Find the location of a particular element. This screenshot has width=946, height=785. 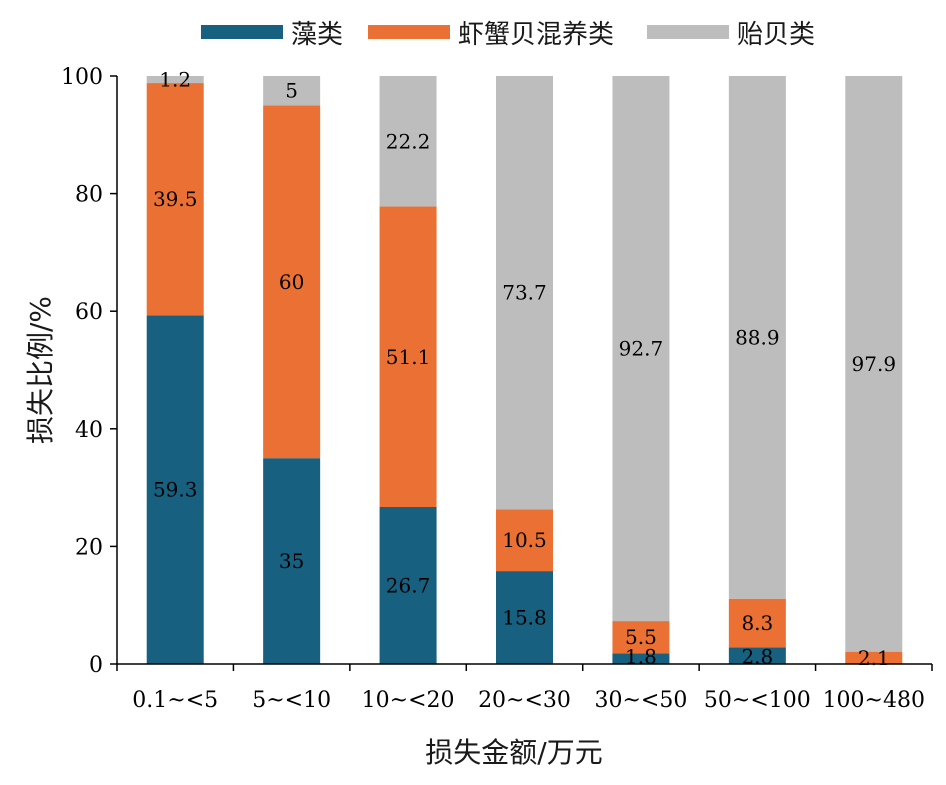

data-label: 1.2 is located at coordinates (175, 80).